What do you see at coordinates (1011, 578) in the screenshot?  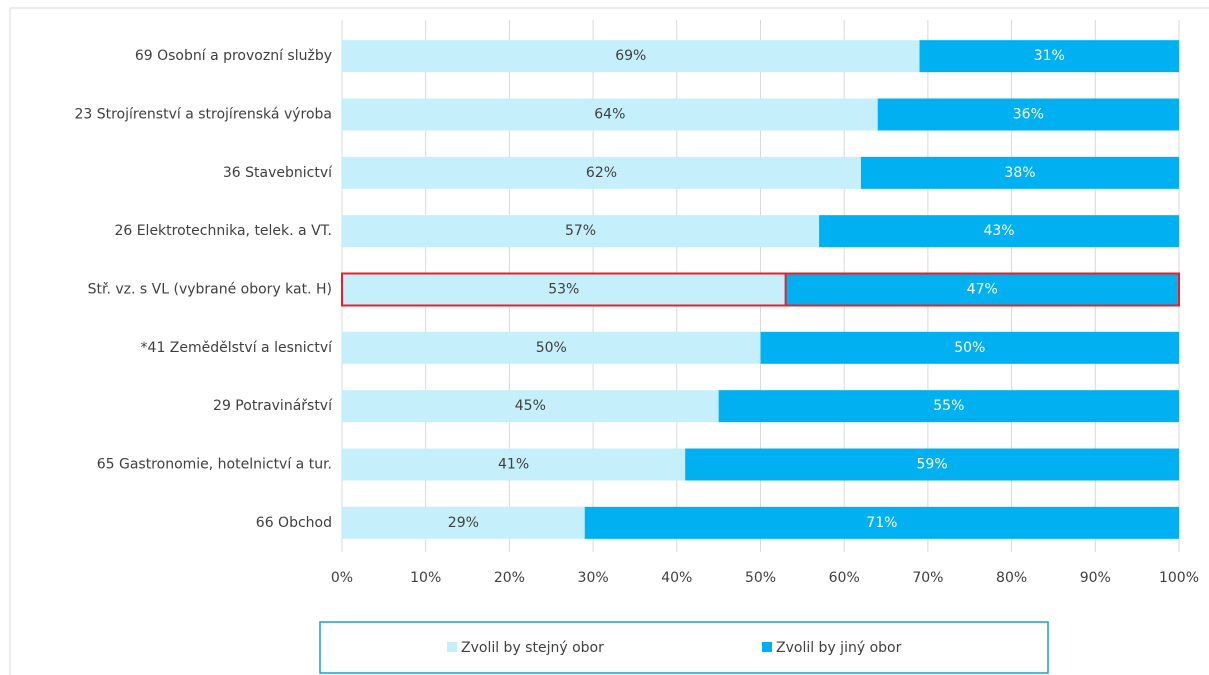 I see `x-tick-label: 80%` at bounding box center [1011, 578].